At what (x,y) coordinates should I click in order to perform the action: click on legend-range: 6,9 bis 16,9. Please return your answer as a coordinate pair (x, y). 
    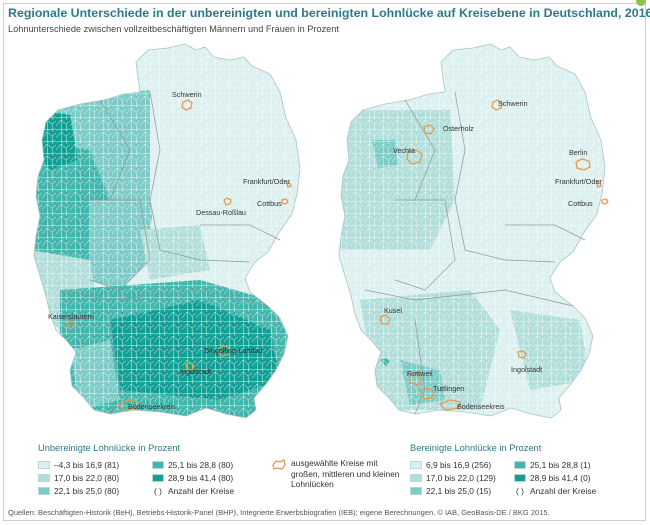
    Looking at the image, I should click on (448, 465).